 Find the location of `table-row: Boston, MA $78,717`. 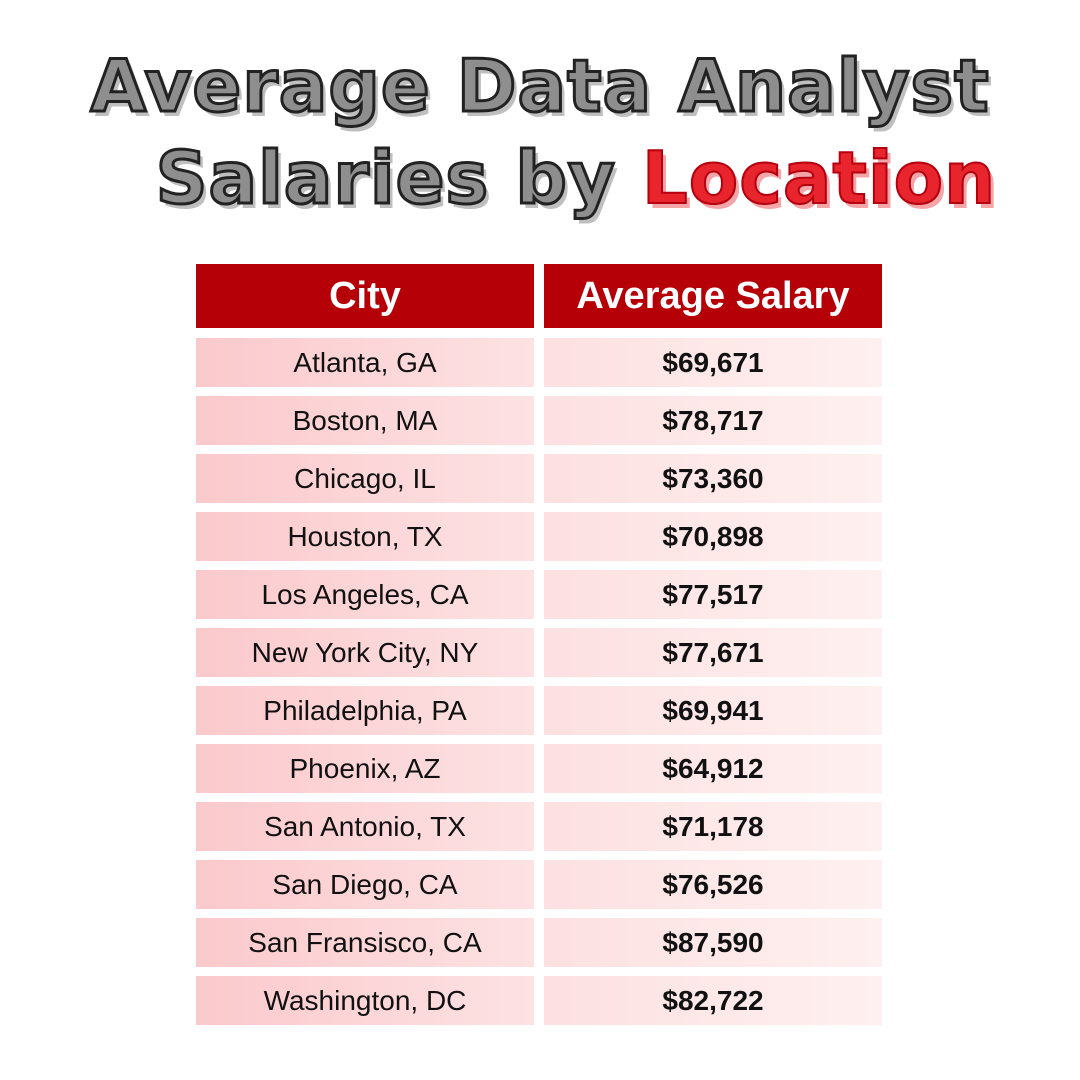

table-row: Boston, MA $78,717 is located at coordinates (540, 420).